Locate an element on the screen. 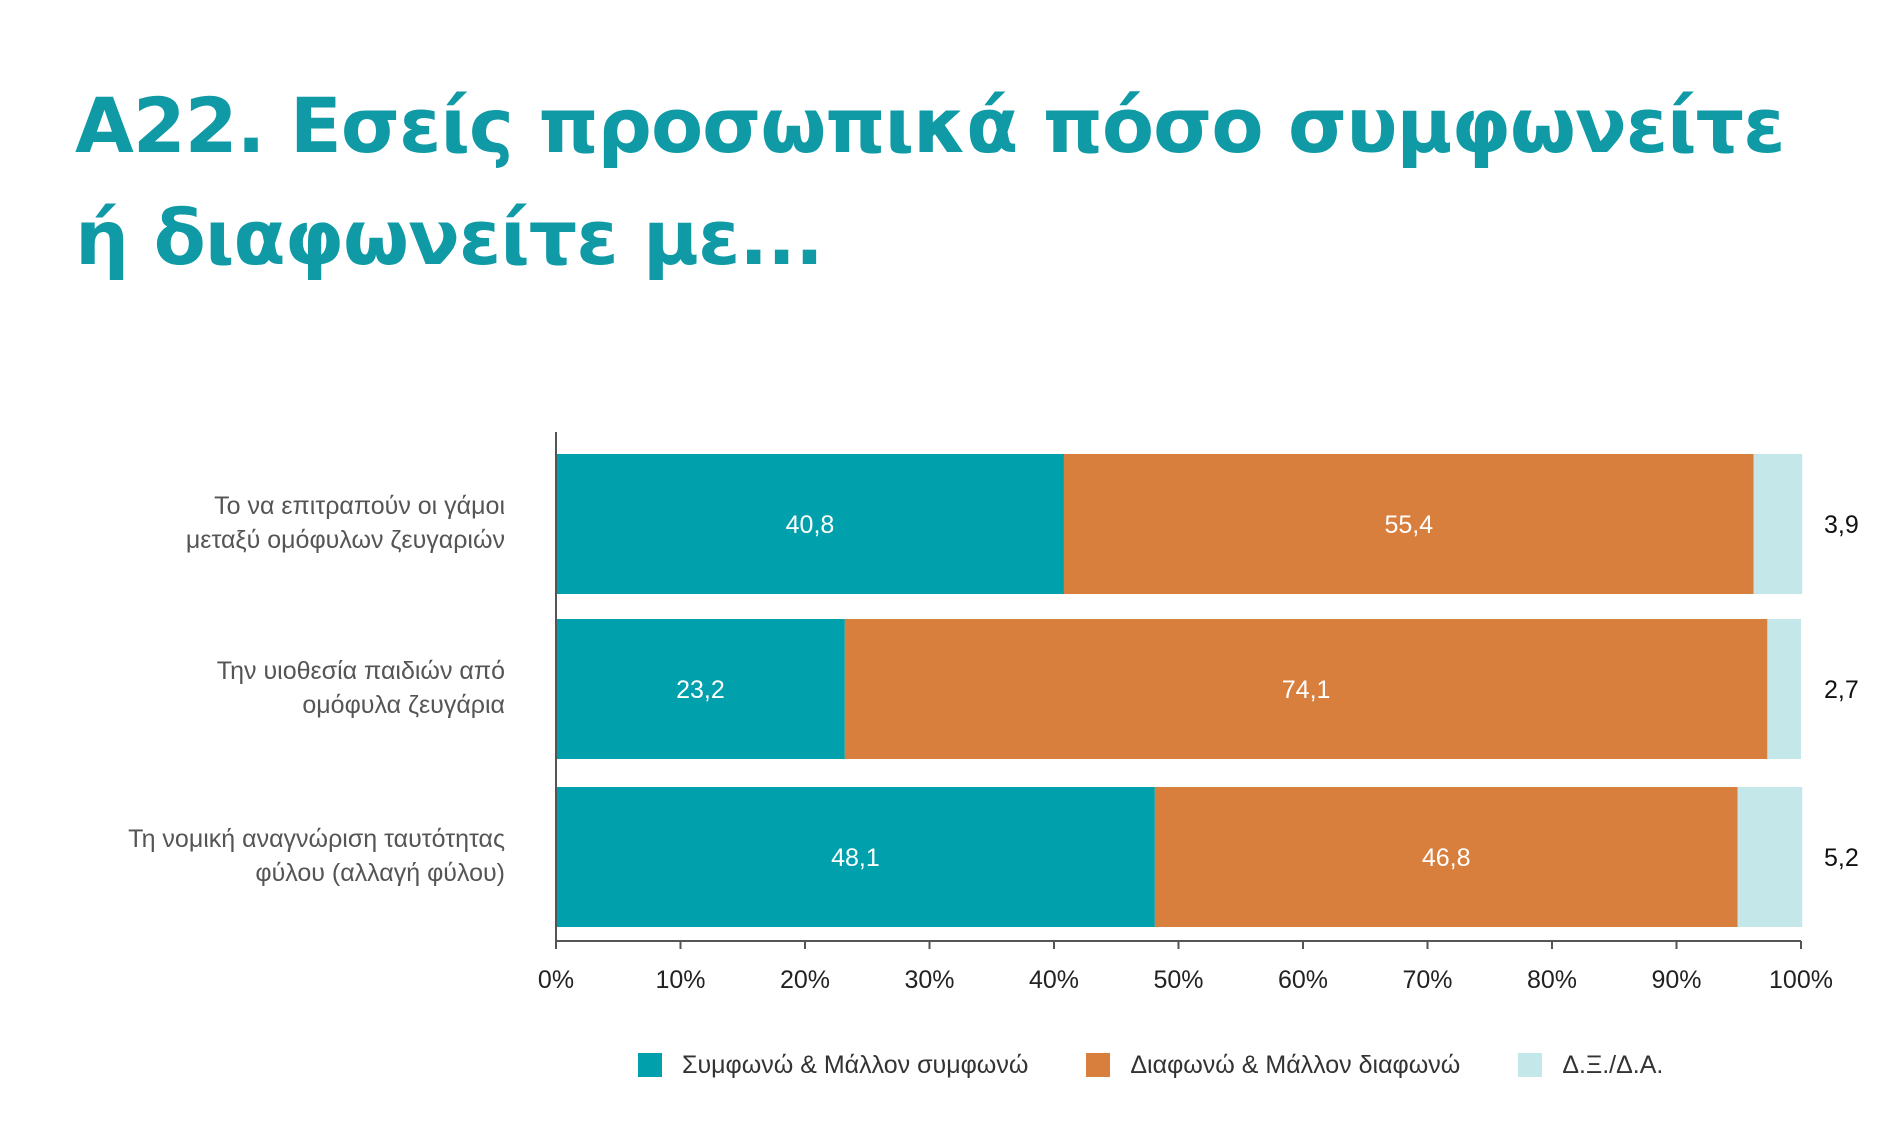 Image resolution: width=1901 pixels, height=1146 pixels. data-label-2-1: 23,2 is located at coordinates (700, 690).